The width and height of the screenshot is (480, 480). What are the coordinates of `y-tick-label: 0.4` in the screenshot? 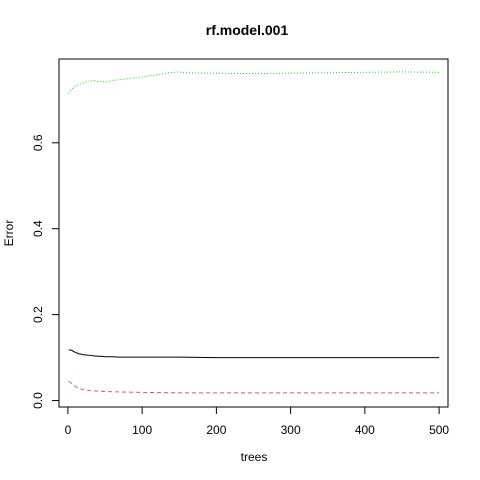 It's located at (38, 228).